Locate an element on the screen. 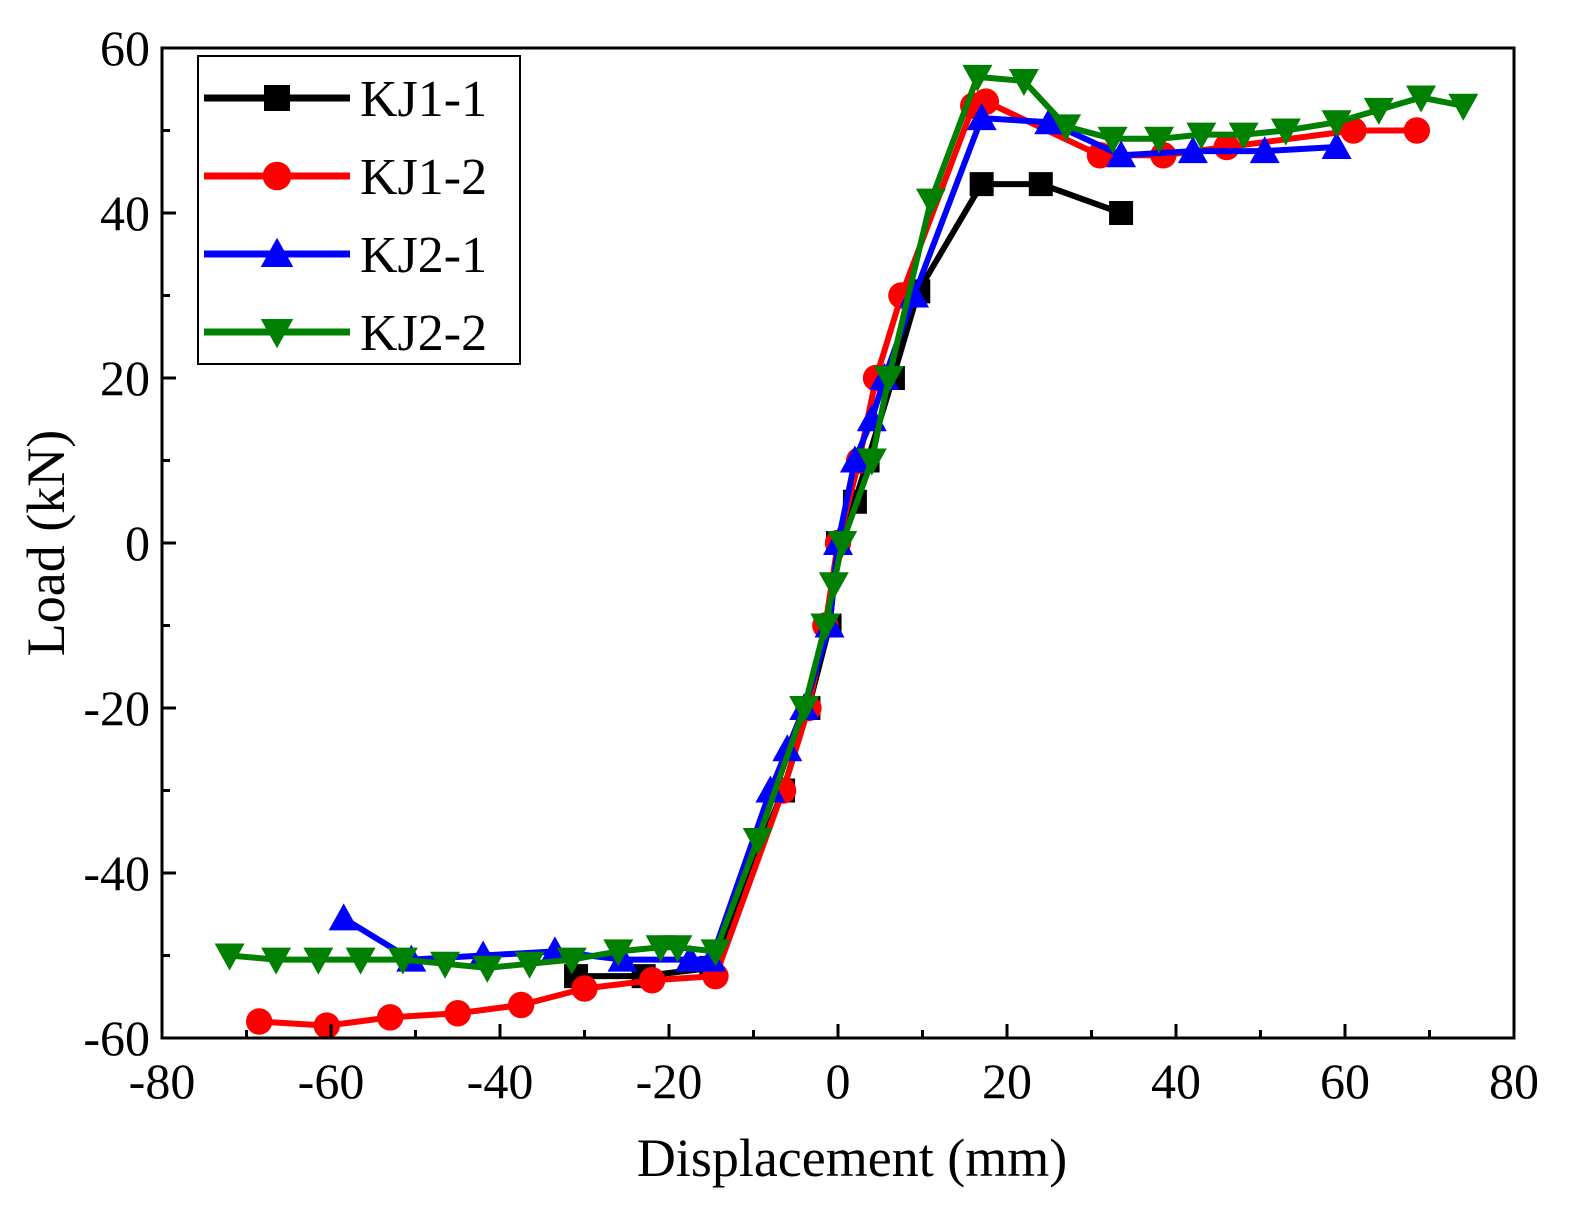 The width and height of the screenshot is (1582, 1222). y-axis-title: Load (kN) is located at coordinates (46, 543).